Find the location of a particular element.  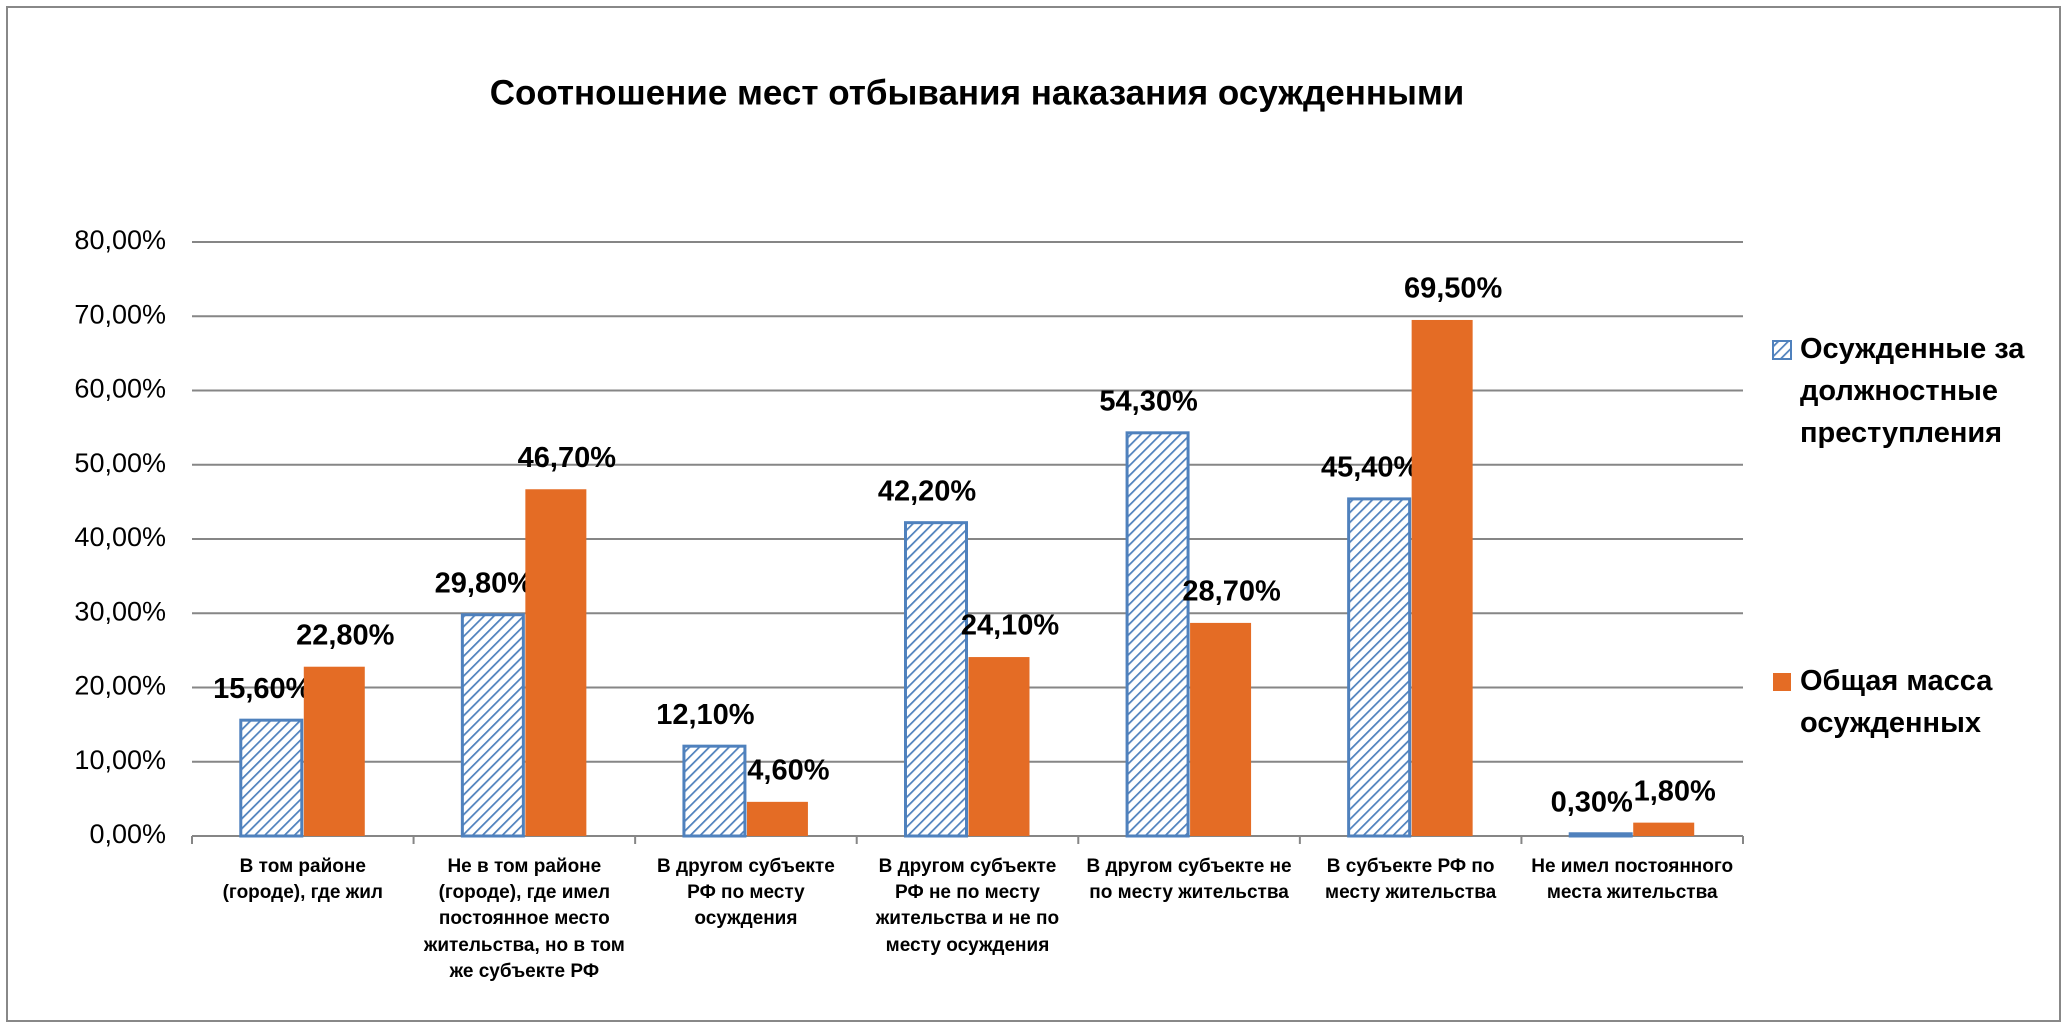

value-label: 54,30% is located at coordinates (1148, 401).